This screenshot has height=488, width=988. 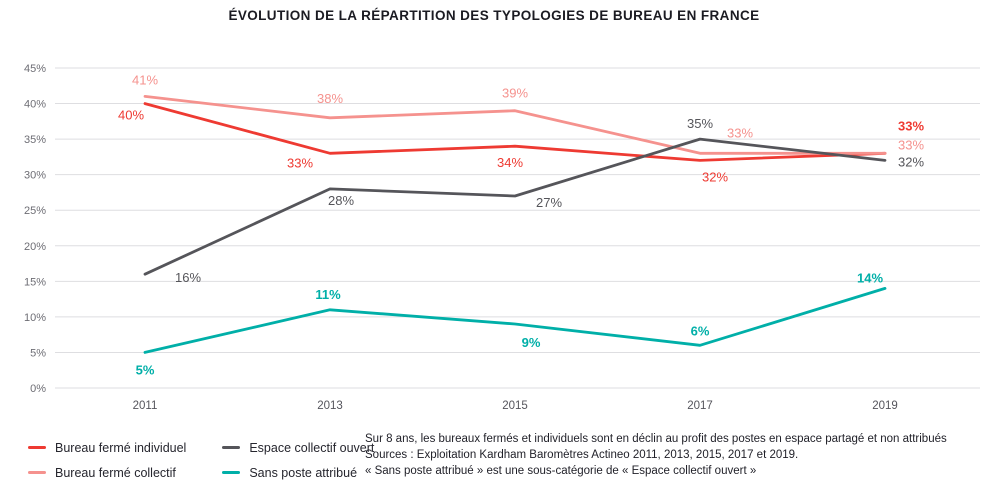 What do you see at coordinates (911, 144) in the screenshot?
I see `data-label-series1-2019: 33%` at bounding box center [911, 144].